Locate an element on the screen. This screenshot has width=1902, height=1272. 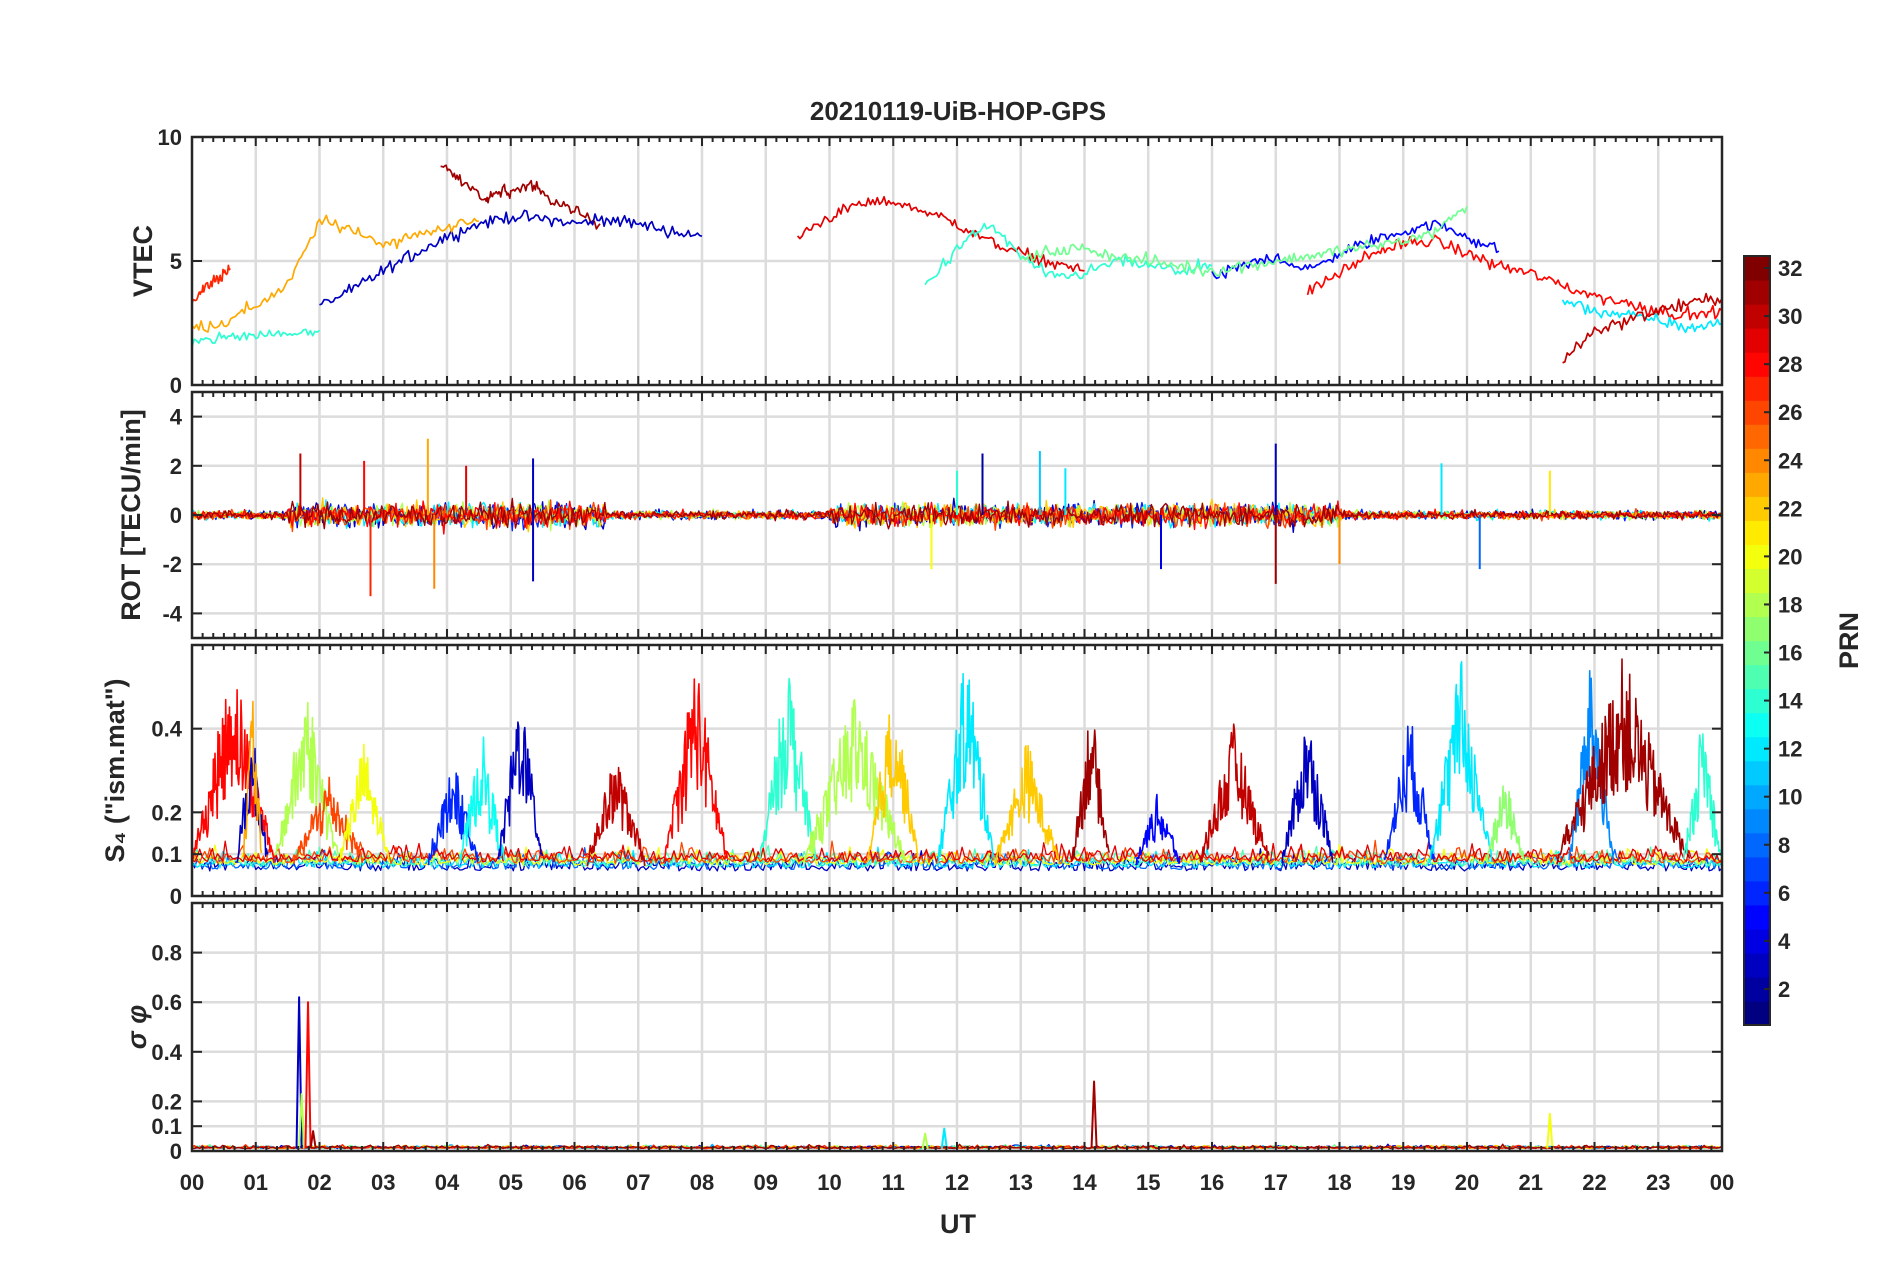
colorbar-frame is located at coordinates (1757, 640).